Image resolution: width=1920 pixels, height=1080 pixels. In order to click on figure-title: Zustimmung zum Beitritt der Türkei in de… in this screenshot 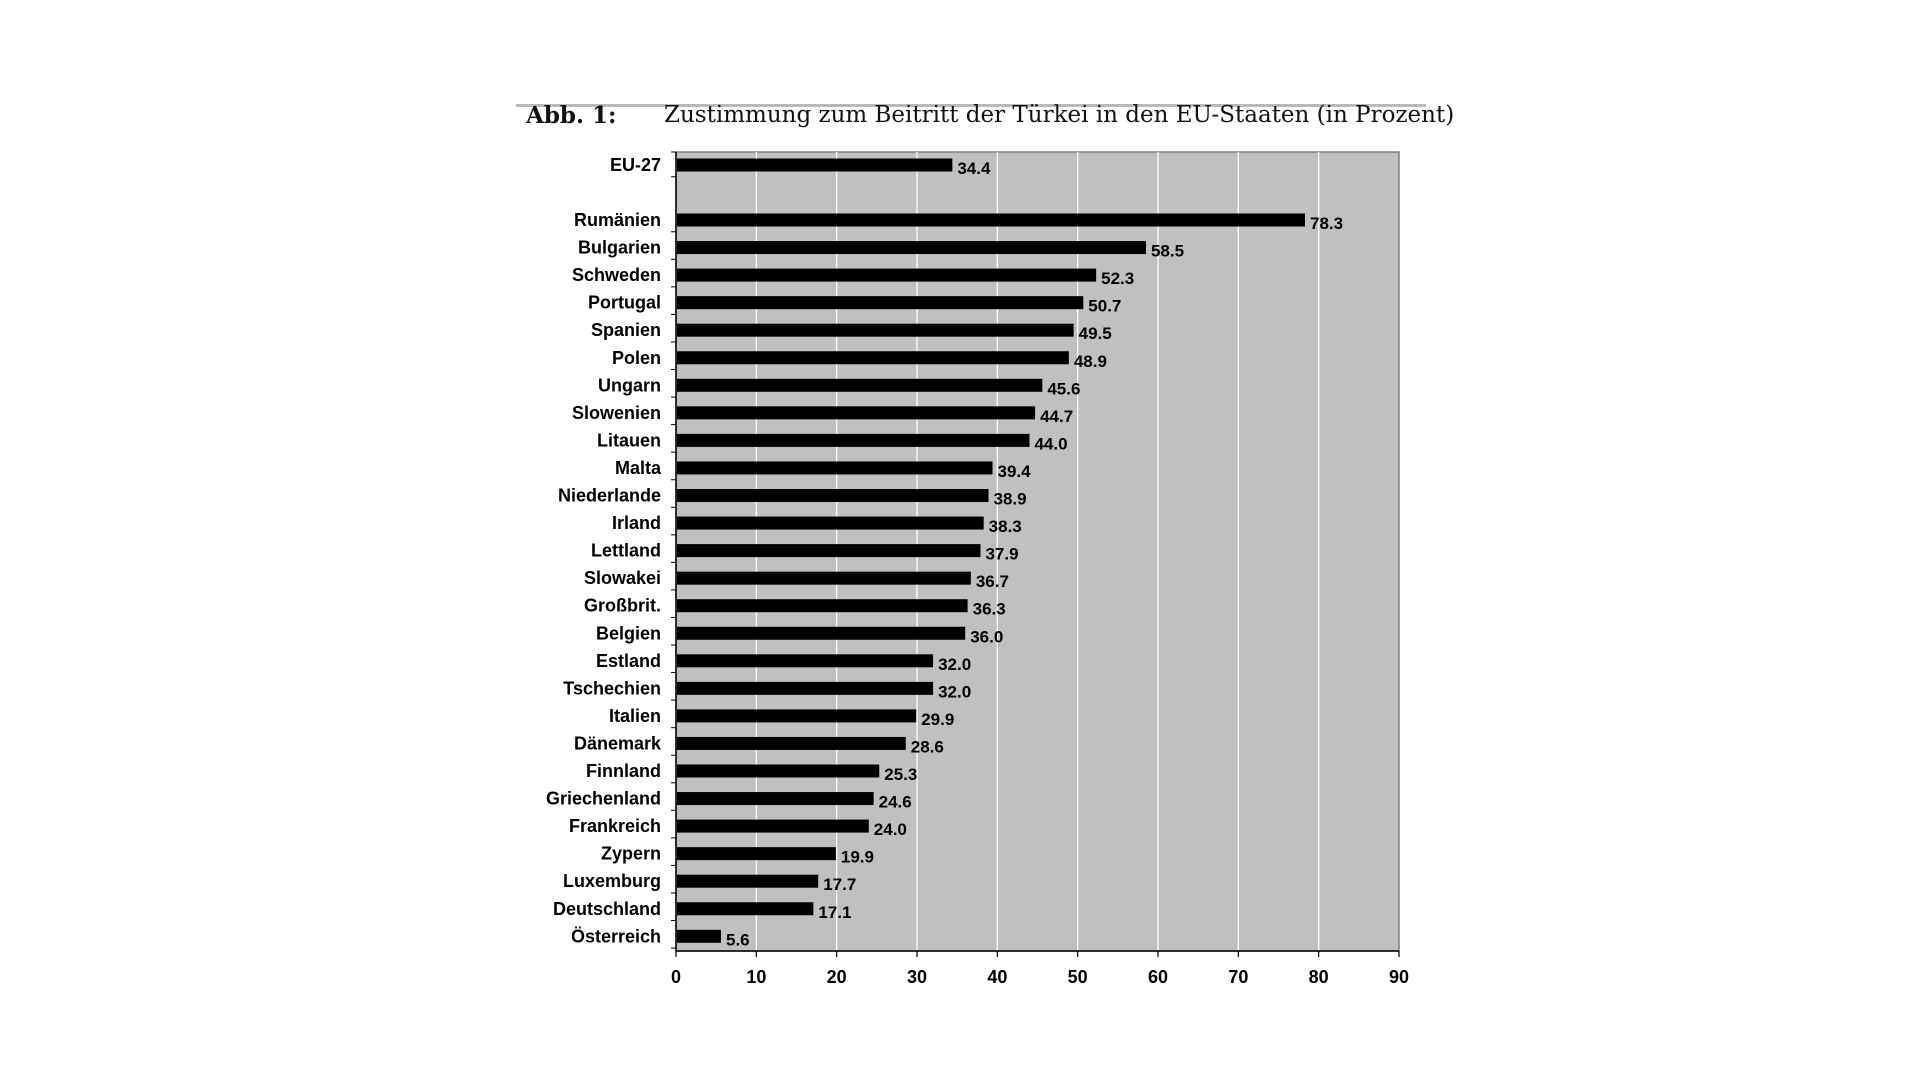, I will do `click(1059, 115)`.